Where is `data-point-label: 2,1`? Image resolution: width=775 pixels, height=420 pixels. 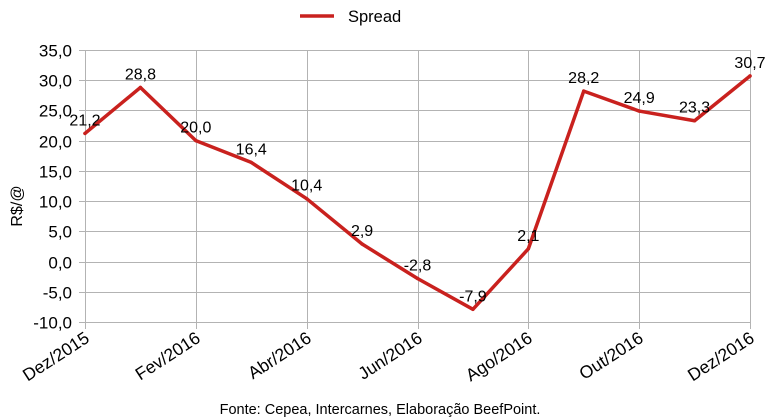 data-point-label: 2,1 is located at coordinates (528, 236).